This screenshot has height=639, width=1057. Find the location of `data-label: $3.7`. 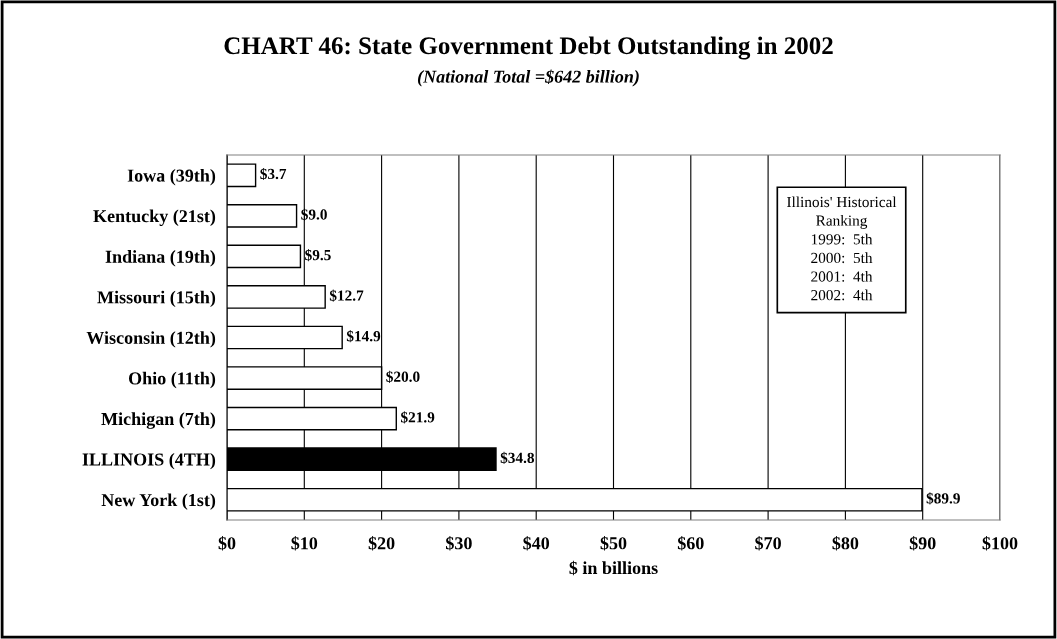

data-label: $3.7 is located at coordinates (273, 174).